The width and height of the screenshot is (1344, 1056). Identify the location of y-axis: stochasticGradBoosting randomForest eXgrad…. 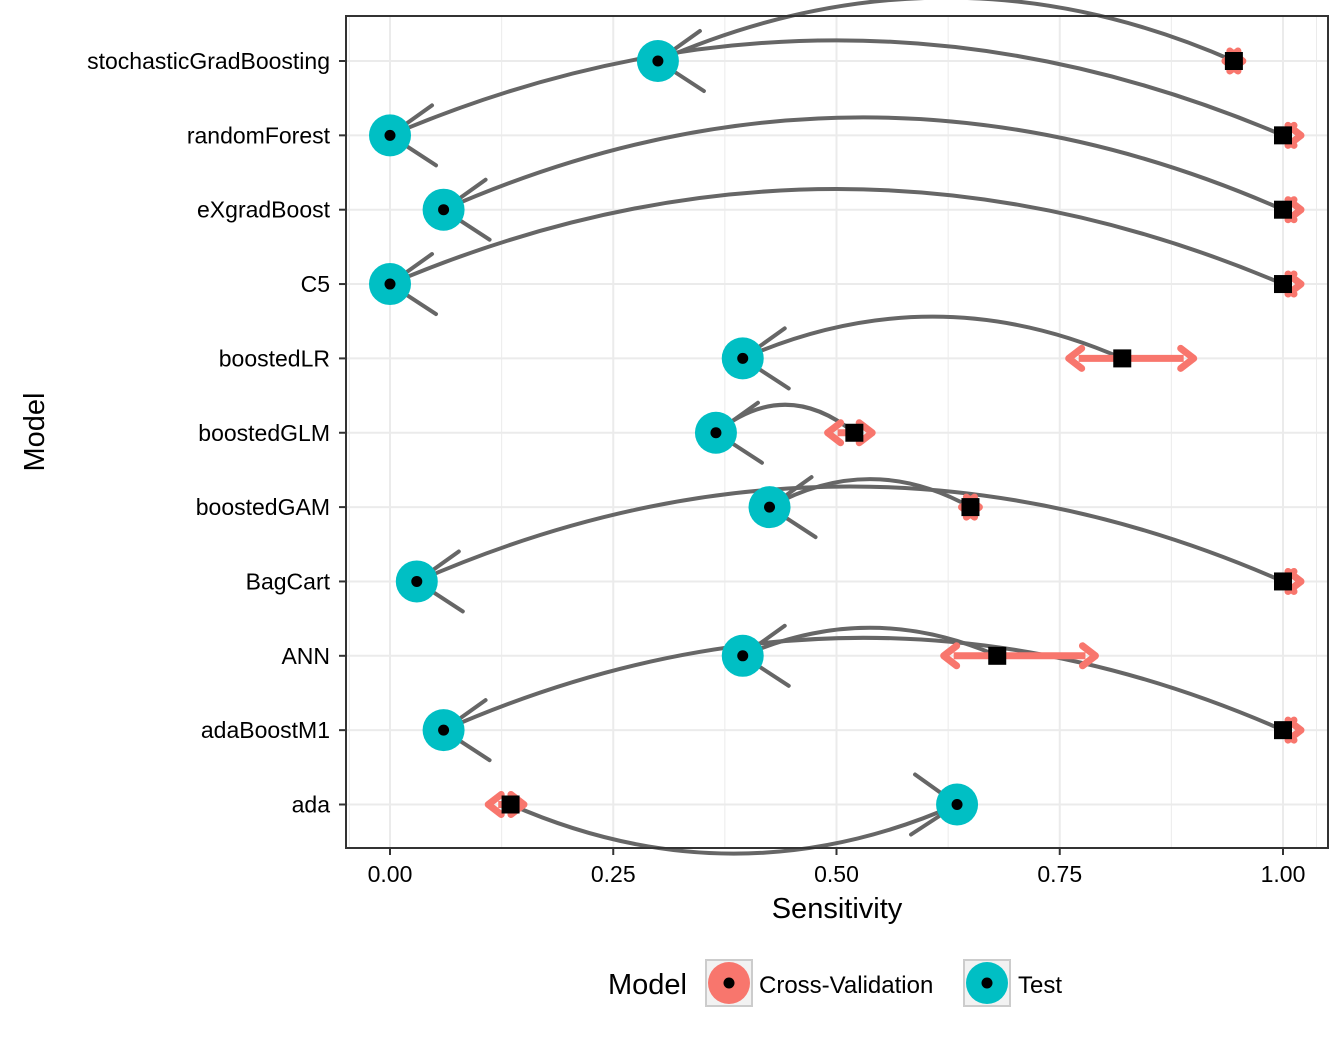
(216, 433).